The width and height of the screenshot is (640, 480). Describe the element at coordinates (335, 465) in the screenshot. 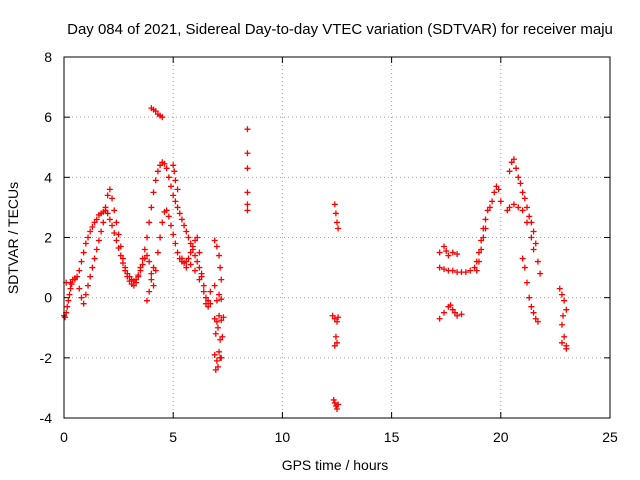

I see `x-axis-label: GPS time / hours` at that location.